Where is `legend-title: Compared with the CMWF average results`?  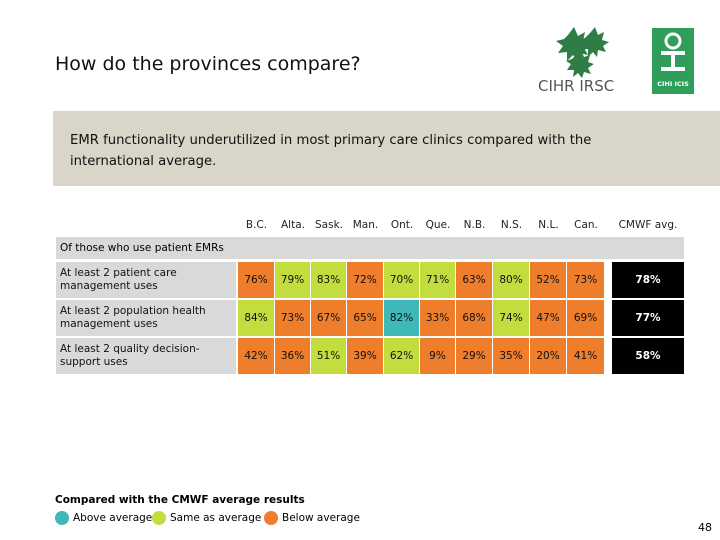 legend-title: Compared with the CMWF average results is located at coordinates (180, 500).